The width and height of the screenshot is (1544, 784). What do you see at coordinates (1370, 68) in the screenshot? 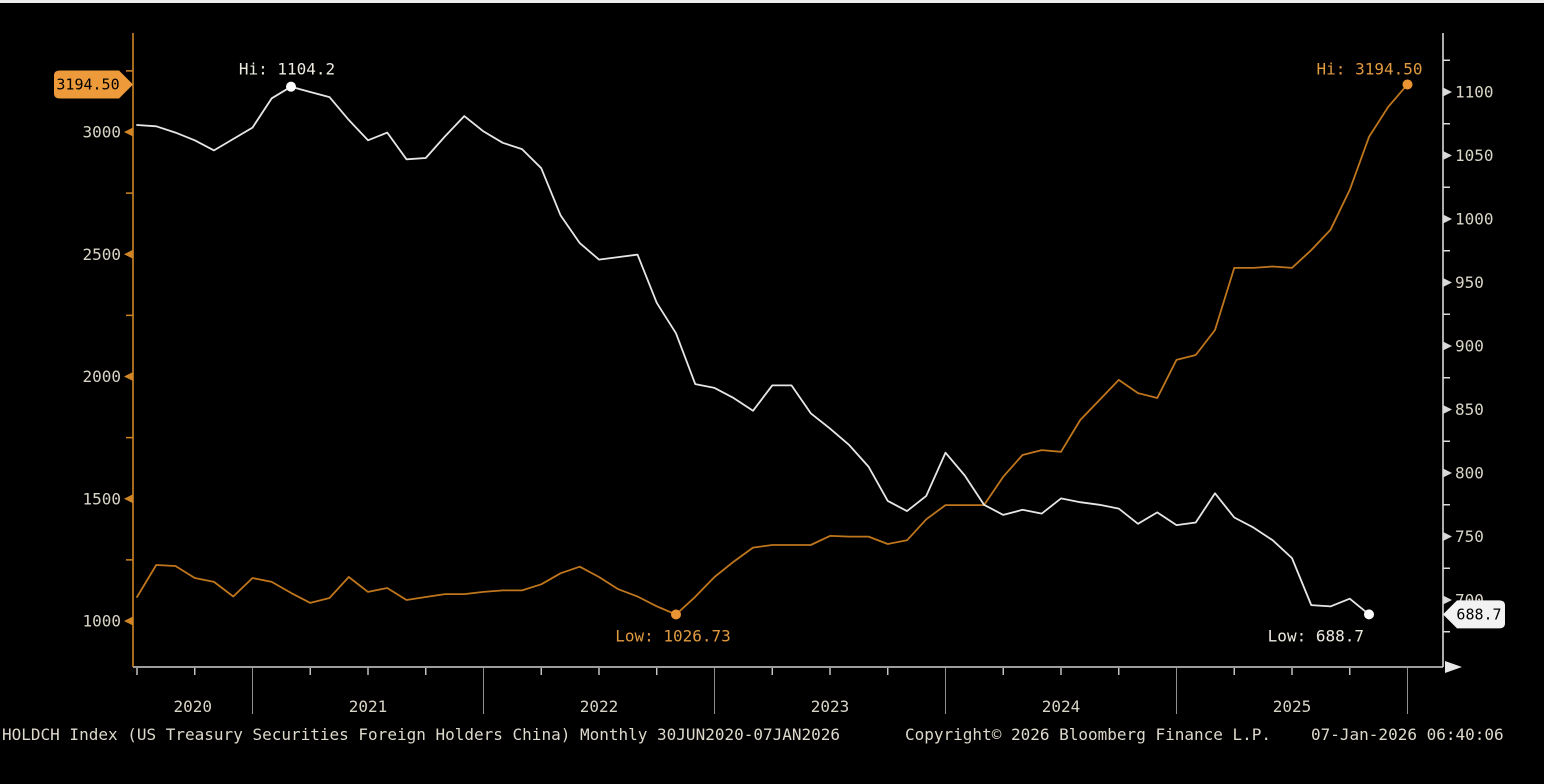
I see `orange-series-left-scale-hi-annotation: Hi: 3194.50` at bounding box center [1370, 68].